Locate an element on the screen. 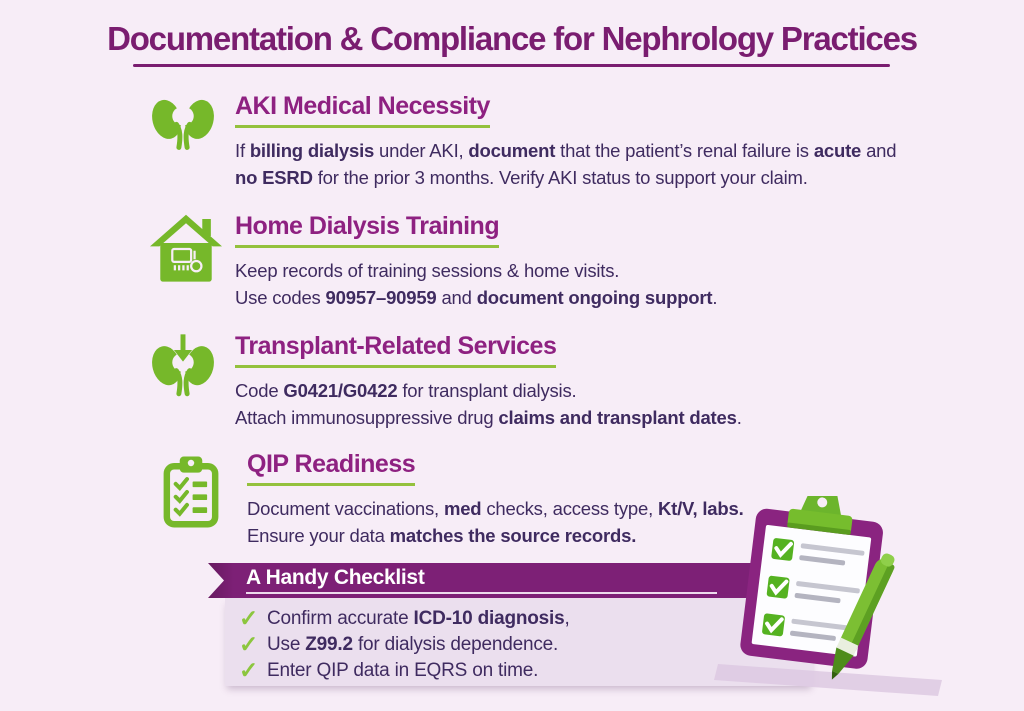  clipboard-pen-illustration is located at coordinates (828, 596).